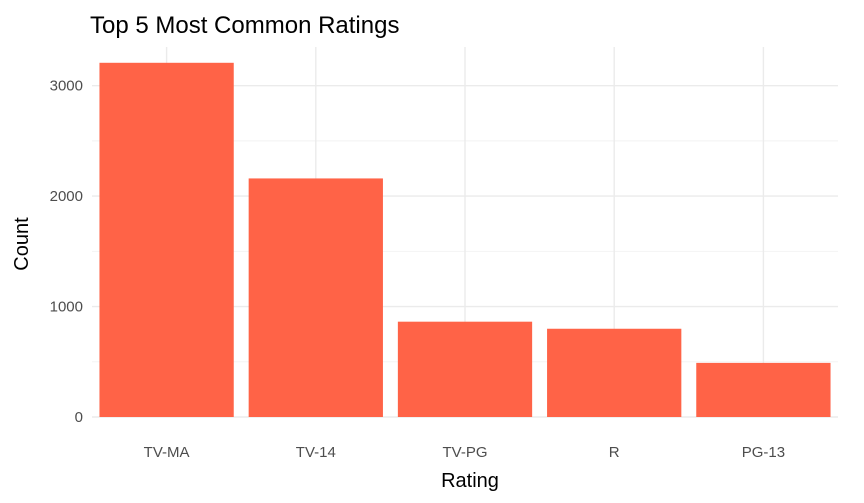 Image resolution: width=864 pixels, height=503 pixels. Describe the element at coordinates (470, 481) in the screenshot. I see `x-axis-title: Rating` at that location.